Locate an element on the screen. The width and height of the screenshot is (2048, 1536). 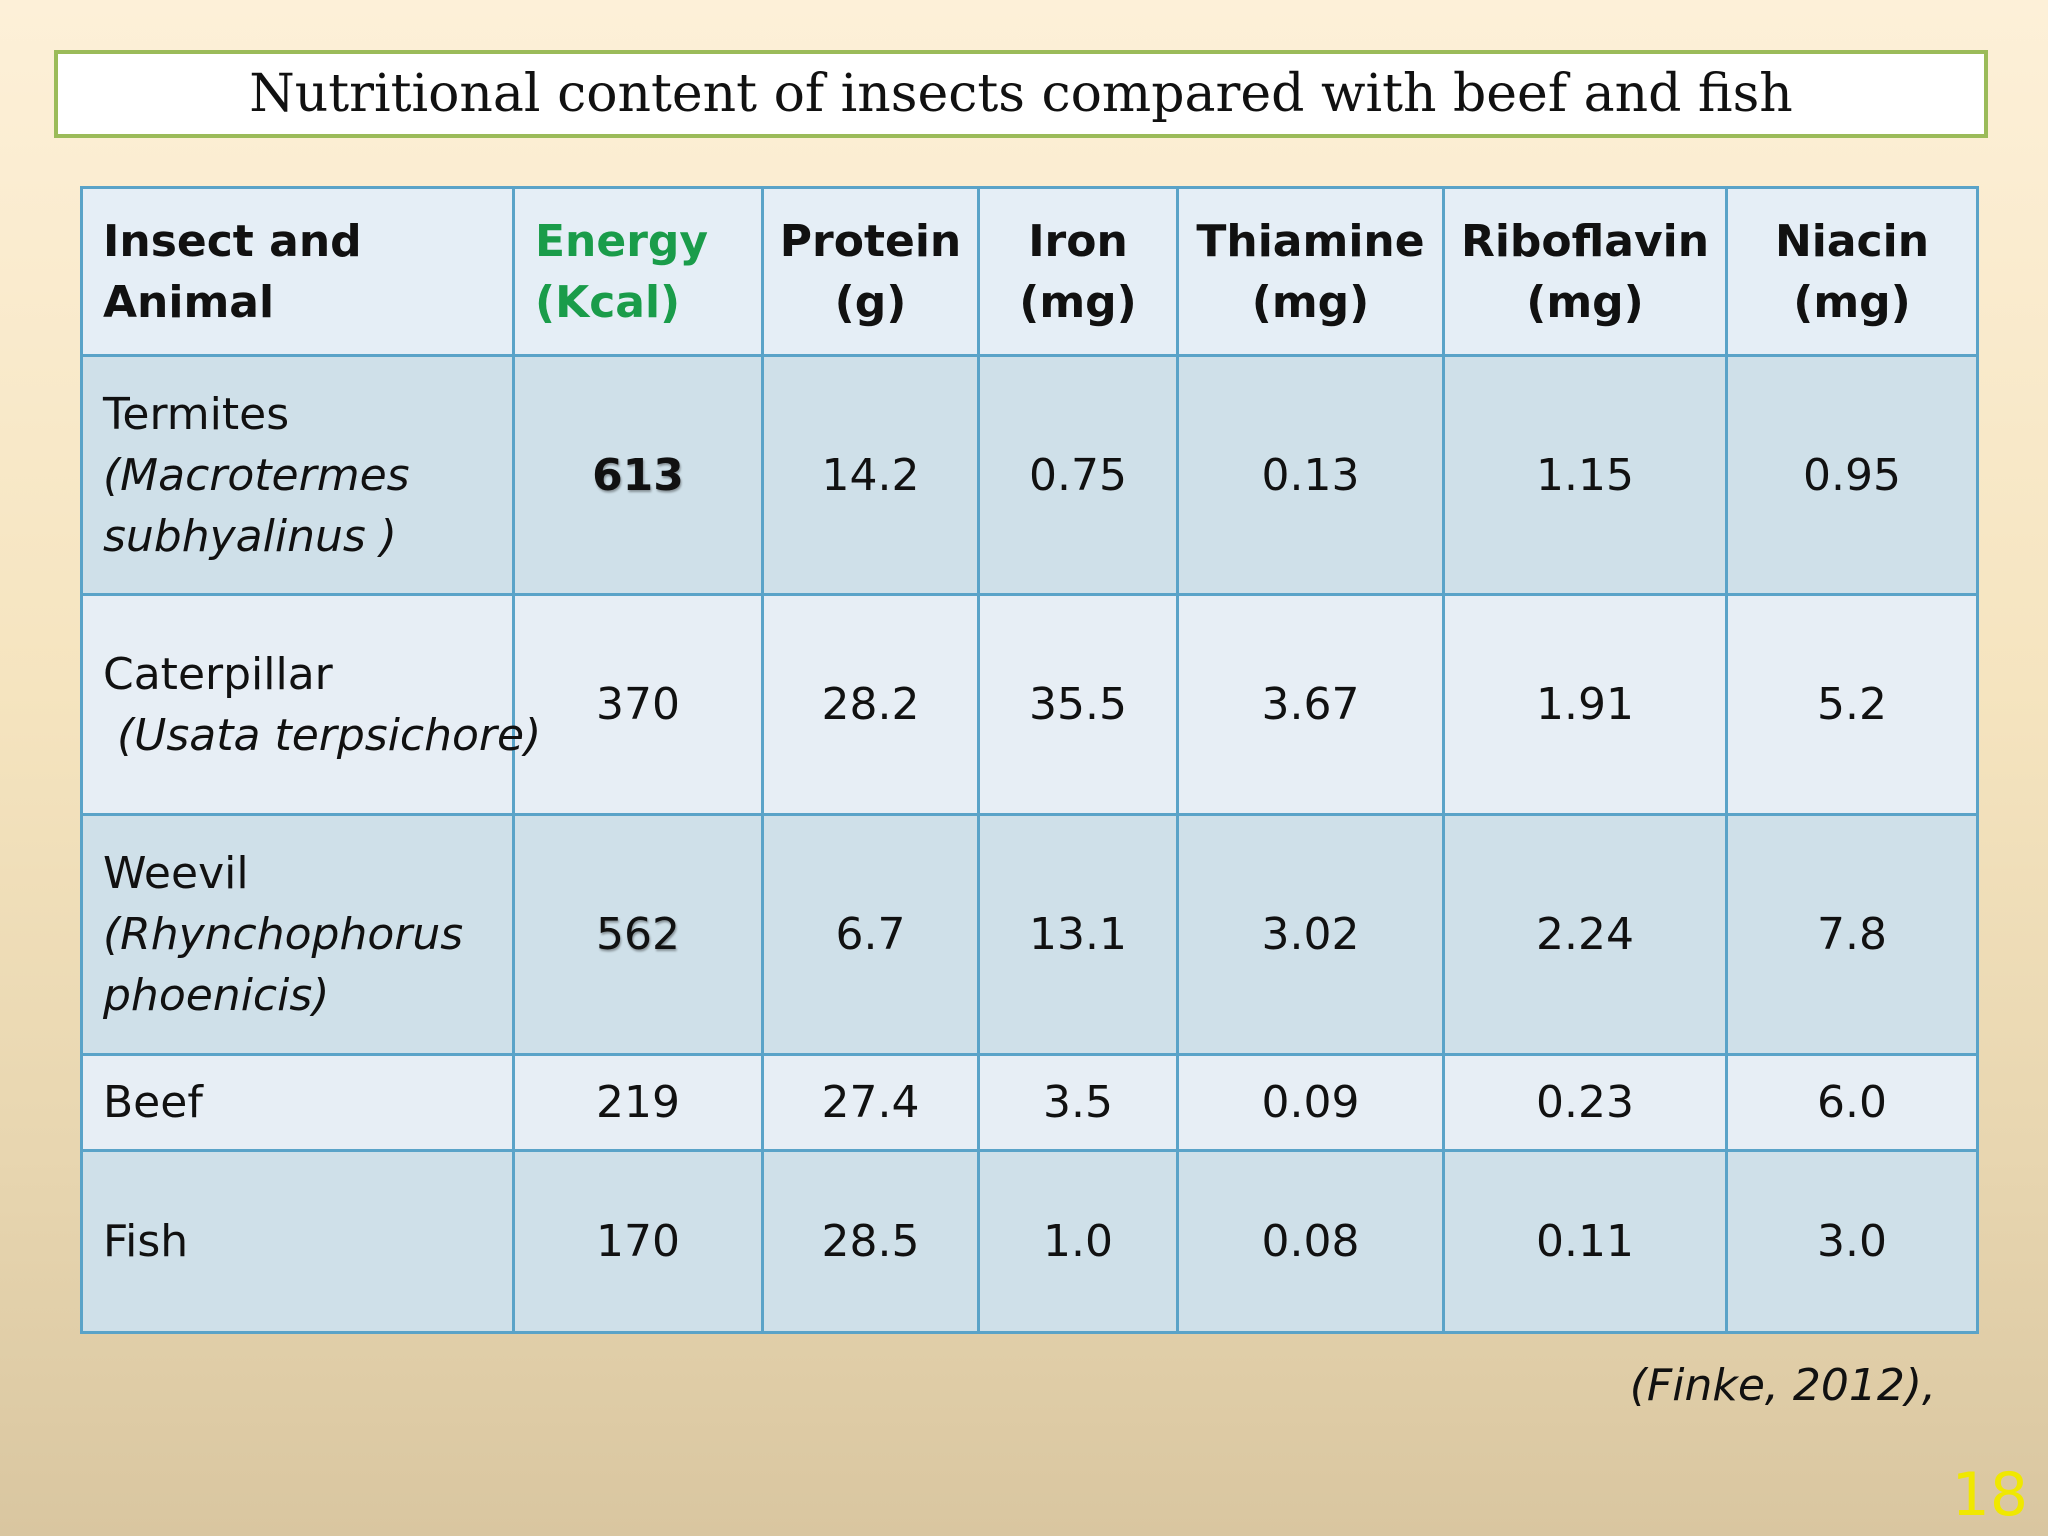
cell-protein: 27.4 is located at coordinates (870, 1102).